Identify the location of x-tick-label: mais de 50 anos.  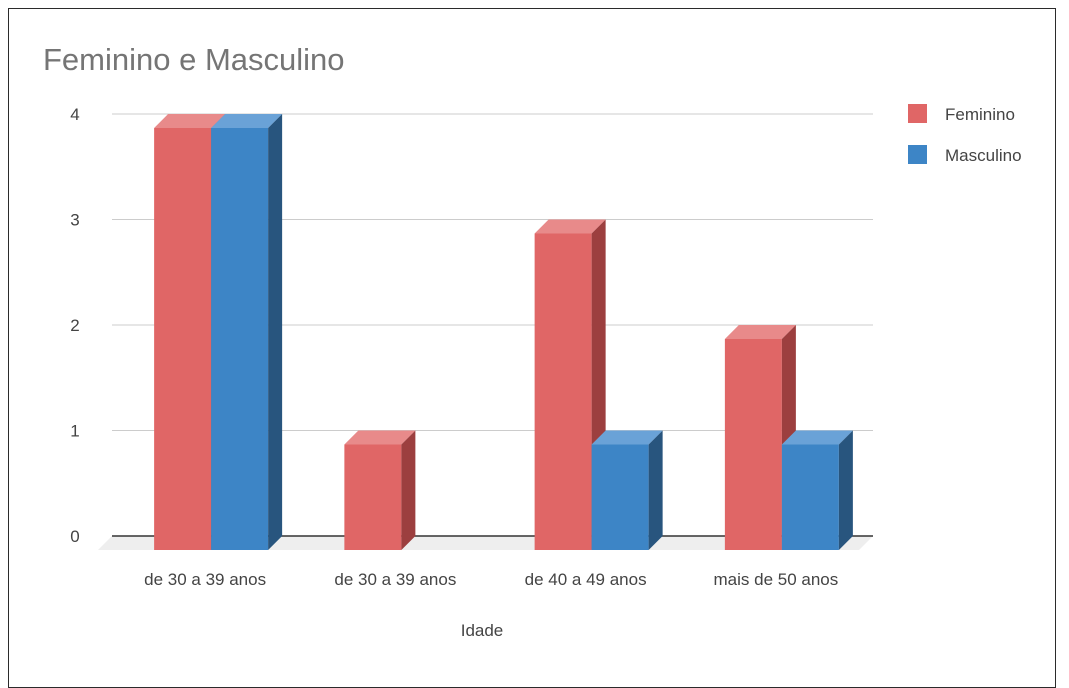
(776, 579).